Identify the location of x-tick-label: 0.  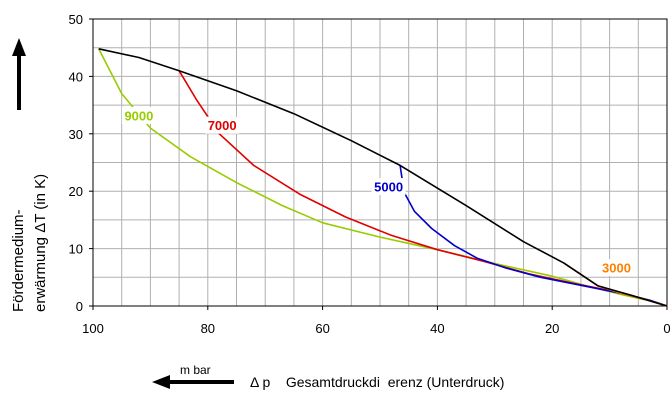
(666, 328).